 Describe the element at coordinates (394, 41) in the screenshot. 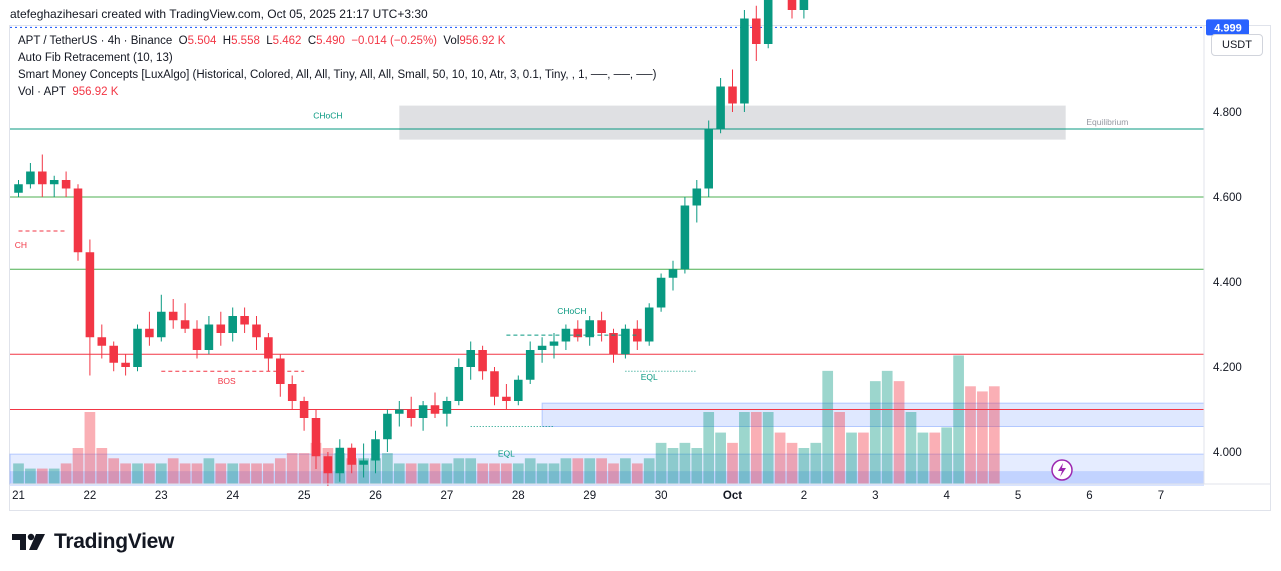

I see `legend-change: −0.014 (−0.25%)` at that location.